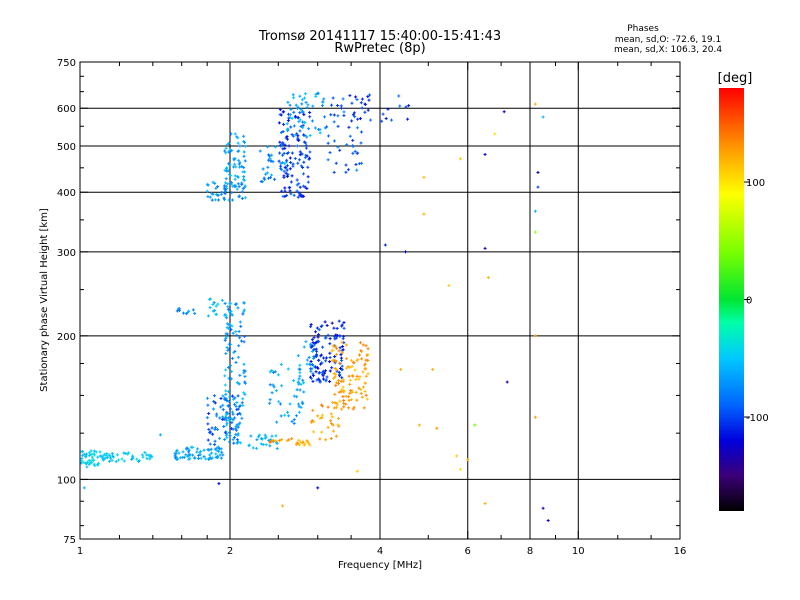 The width and height of the screenshot is (800, 600). Describe the element at coordinates (668, 50) in the screenshot. I see `stats-x-mode: mean, sd,X: 106.3, 20.4` at that location.